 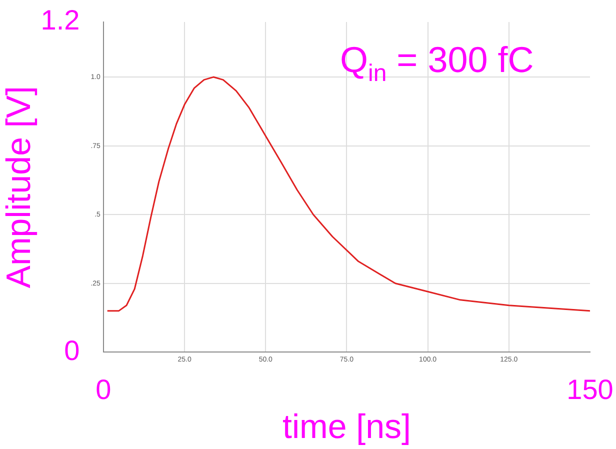 I want to click on x-axis-title: time [ns], so click(x=346, y=427).